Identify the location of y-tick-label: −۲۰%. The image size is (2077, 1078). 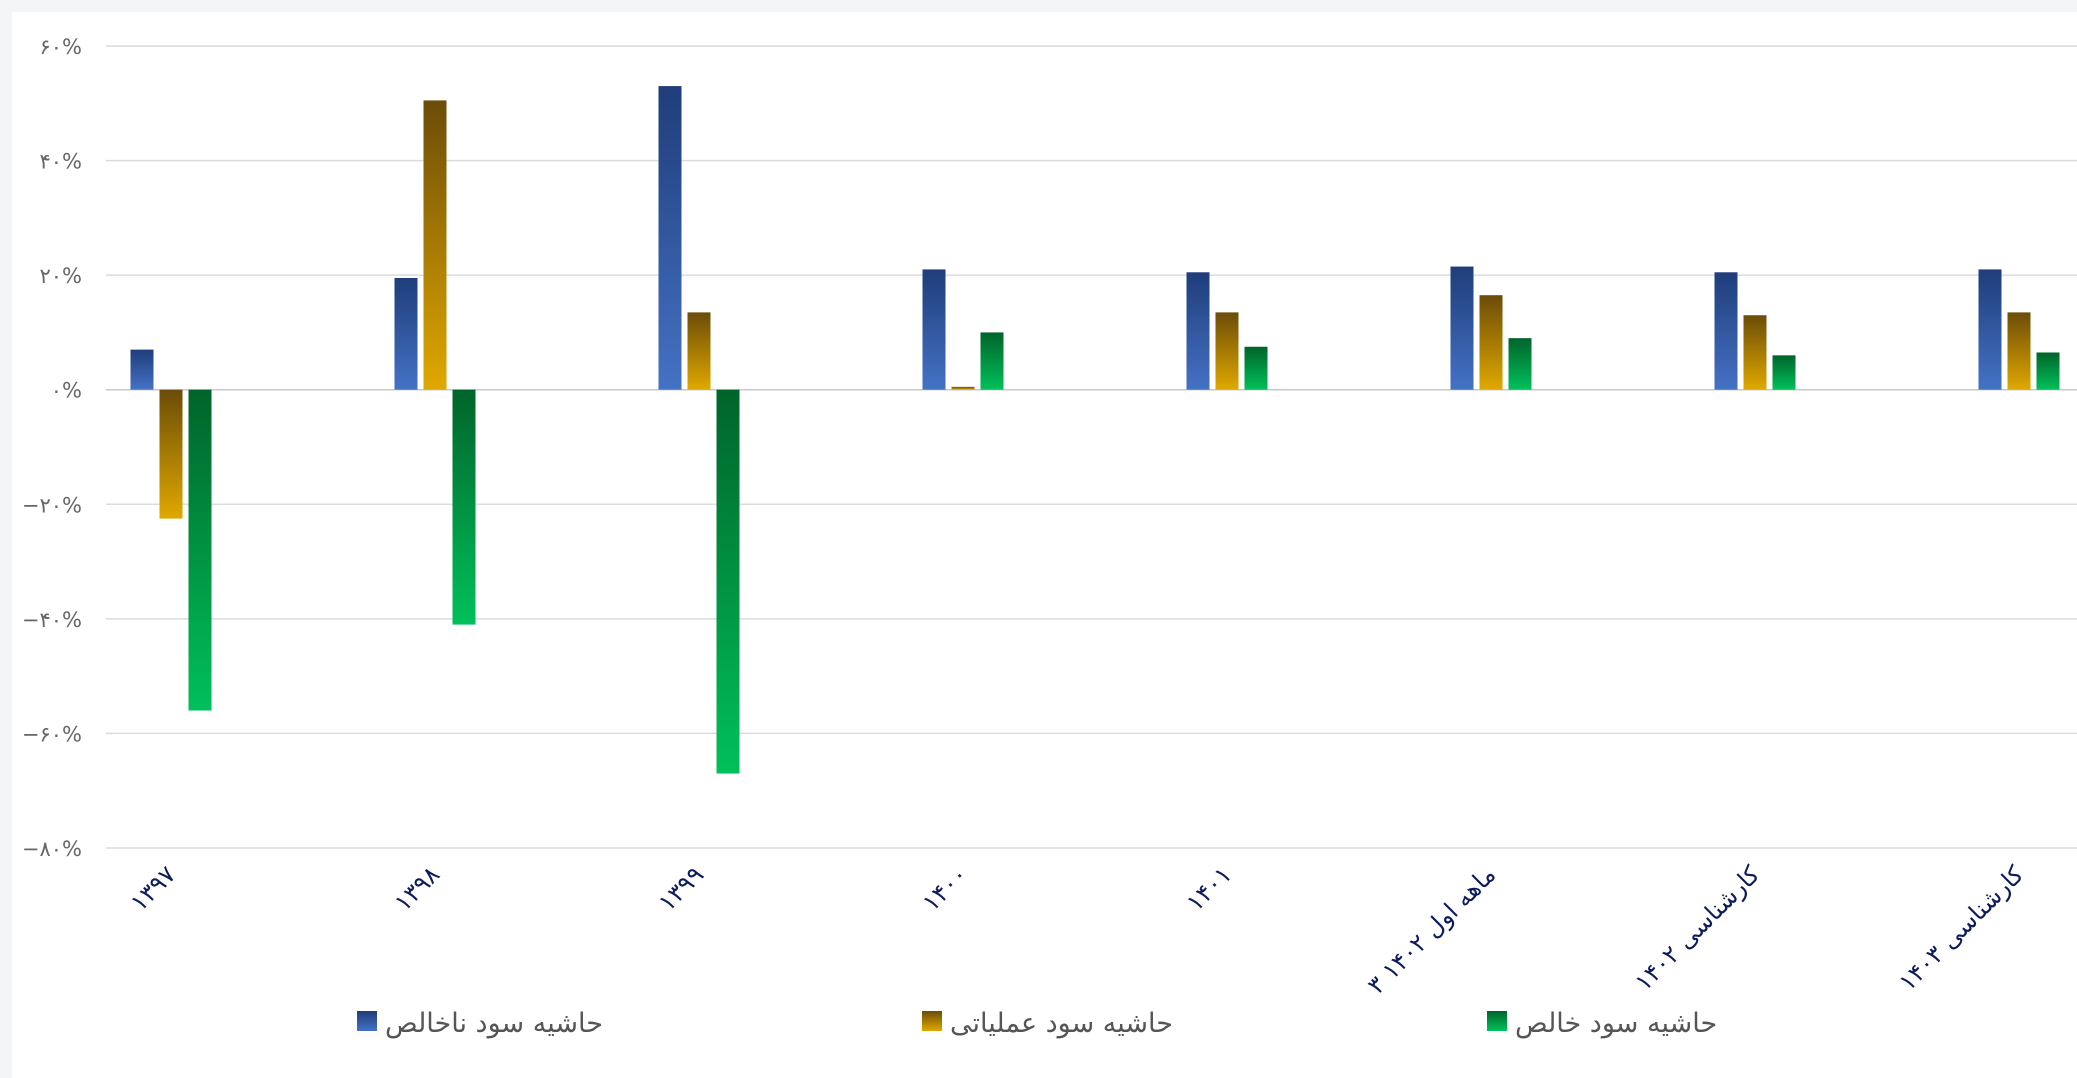
(52, 505).